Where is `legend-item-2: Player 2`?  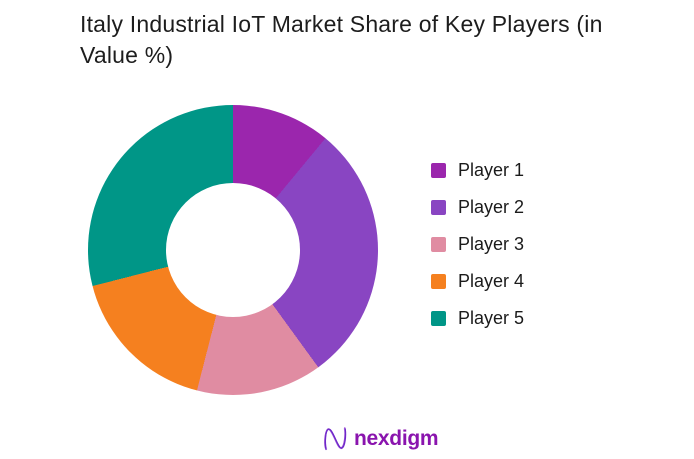
legend-item-2: Player 2 is located at coordinates (477, 207).